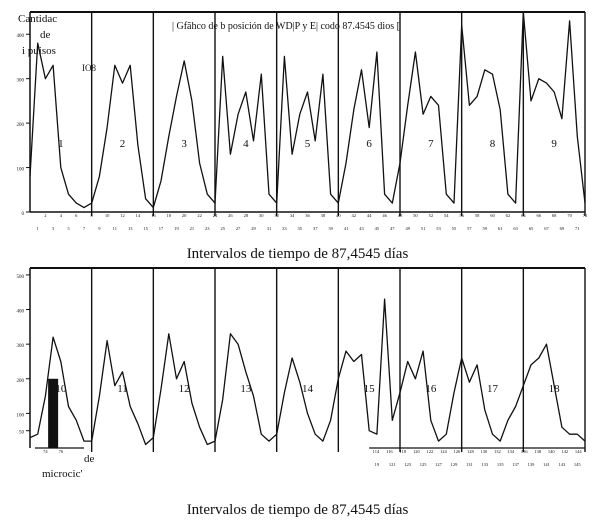 The height and width of the screenshot is (525, 595). What do you see at coordinates (377, 228) in the screenshot?
I see `panel-1-x-tick-label: 45` at bounding box center [377, 228].